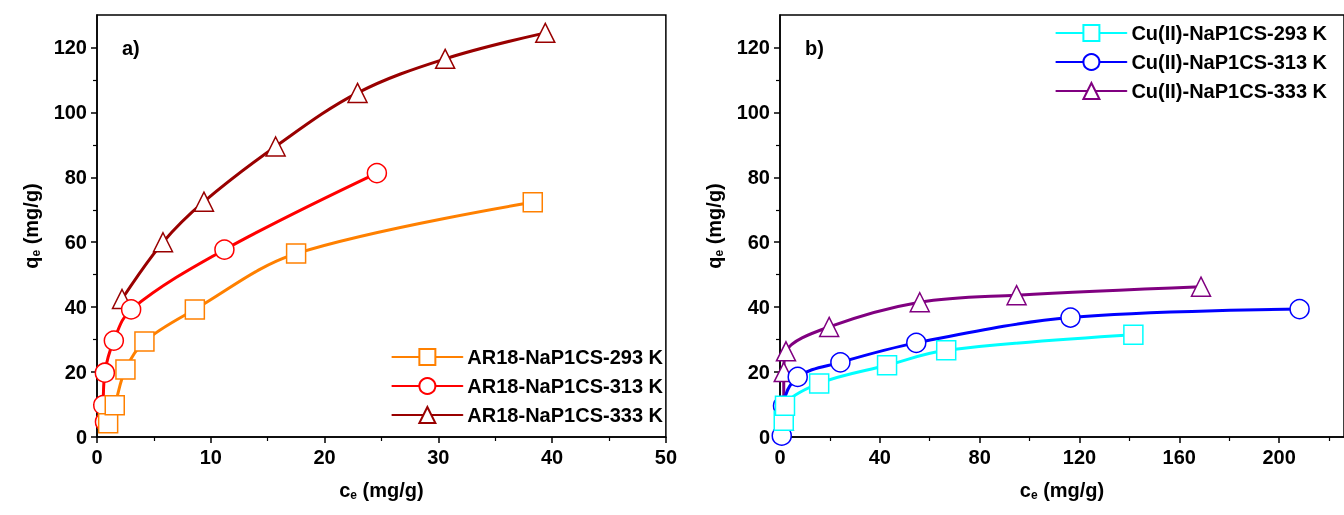  I want to click on x-tick-label: 200, so click(1279, 457).